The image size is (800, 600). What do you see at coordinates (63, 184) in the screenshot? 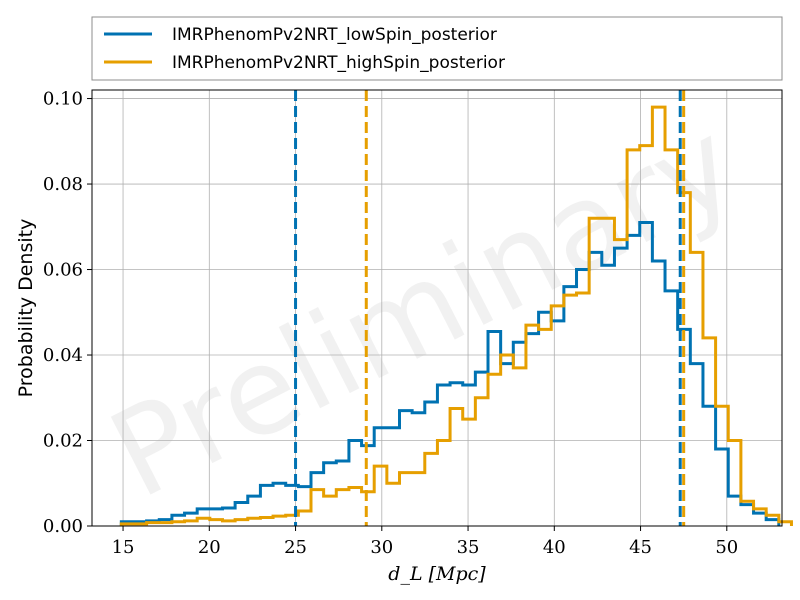
I see `y-tick-label: 0.08` at bounding box center [63, 184].